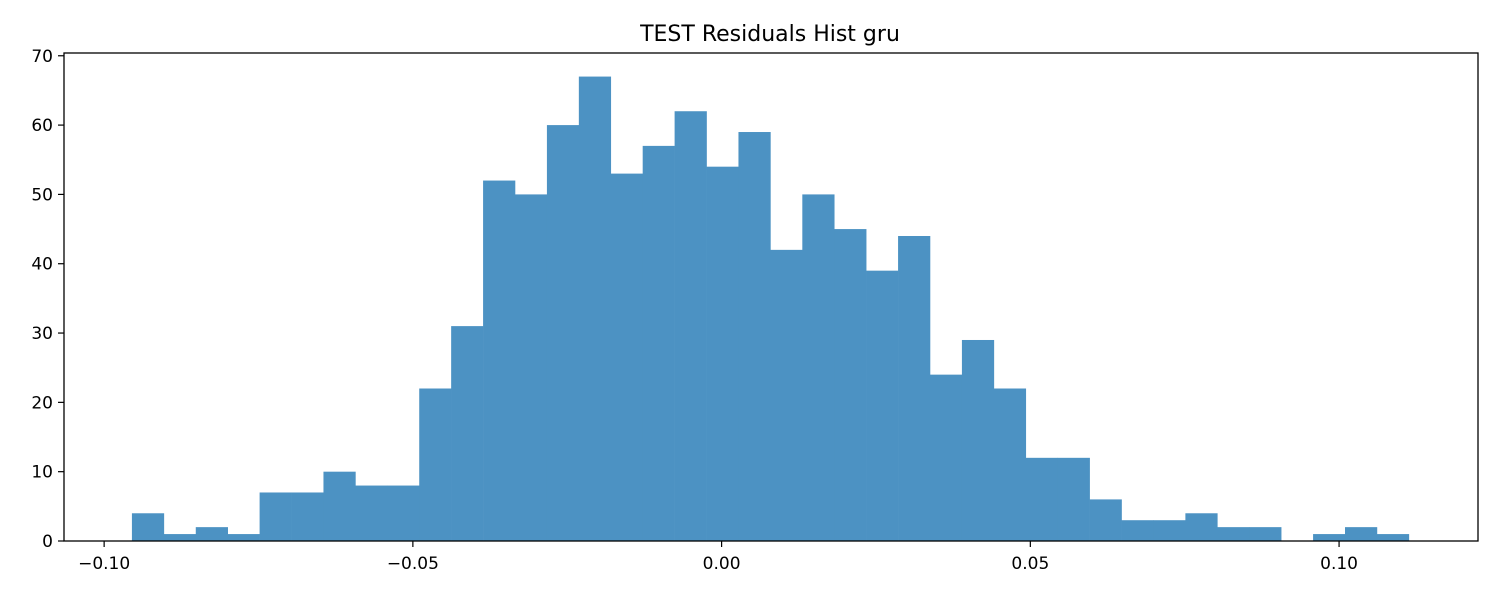  Describe the element at coordinates (413, 564) in the screenshot. I see `x-tick-label: −0.05` at that location.